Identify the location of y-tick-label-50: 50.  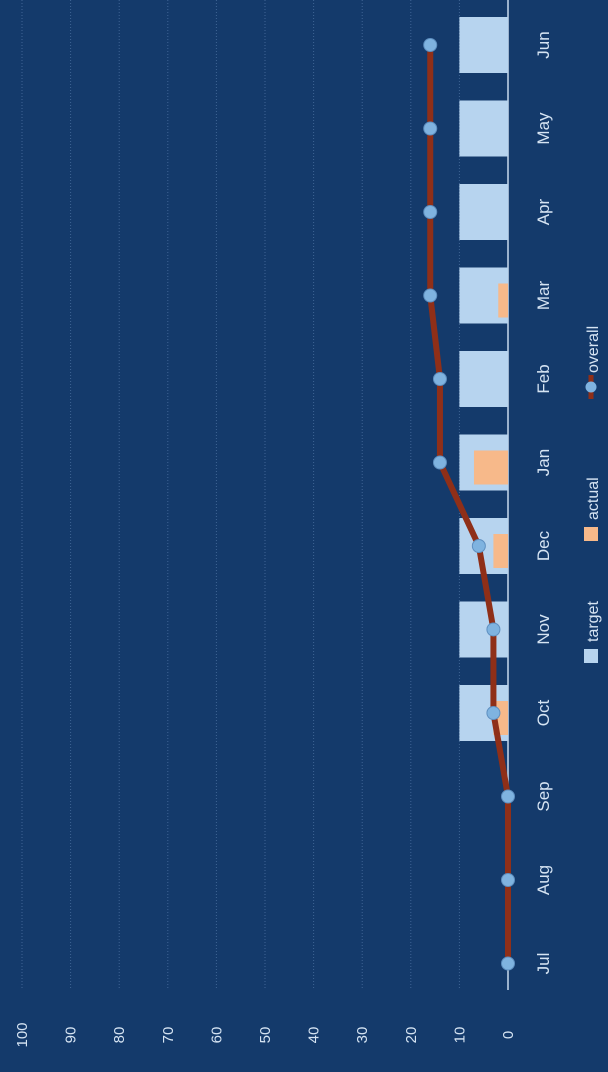
(265, 1035).